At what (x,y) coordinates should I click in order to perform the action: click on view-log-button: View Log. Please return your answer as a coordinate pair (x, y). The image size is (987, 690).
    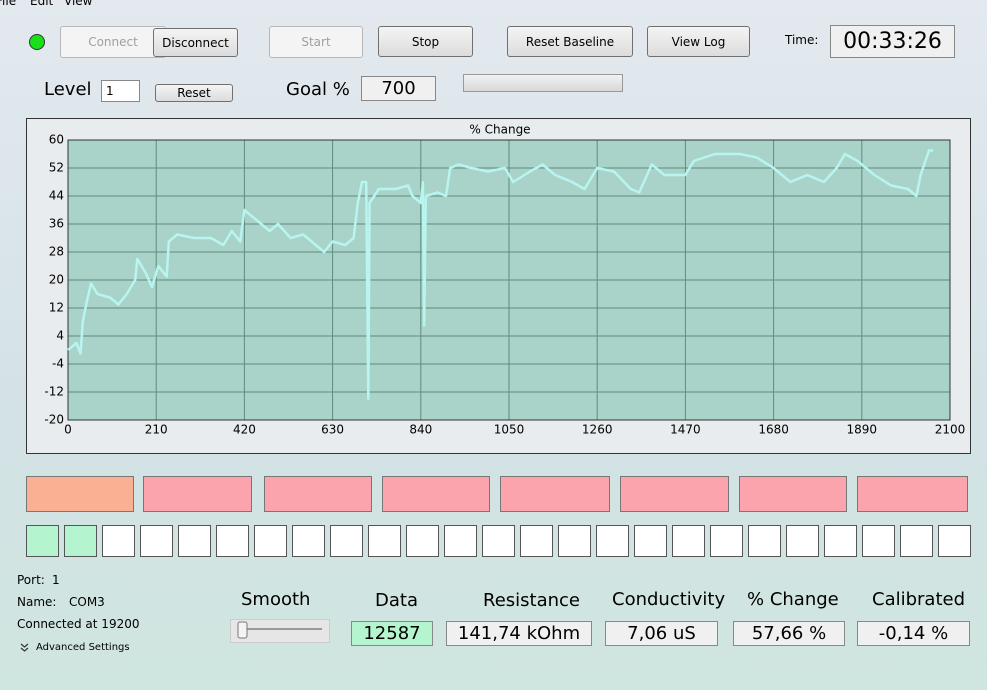
    Looking at the image, I should click on (698, 41).